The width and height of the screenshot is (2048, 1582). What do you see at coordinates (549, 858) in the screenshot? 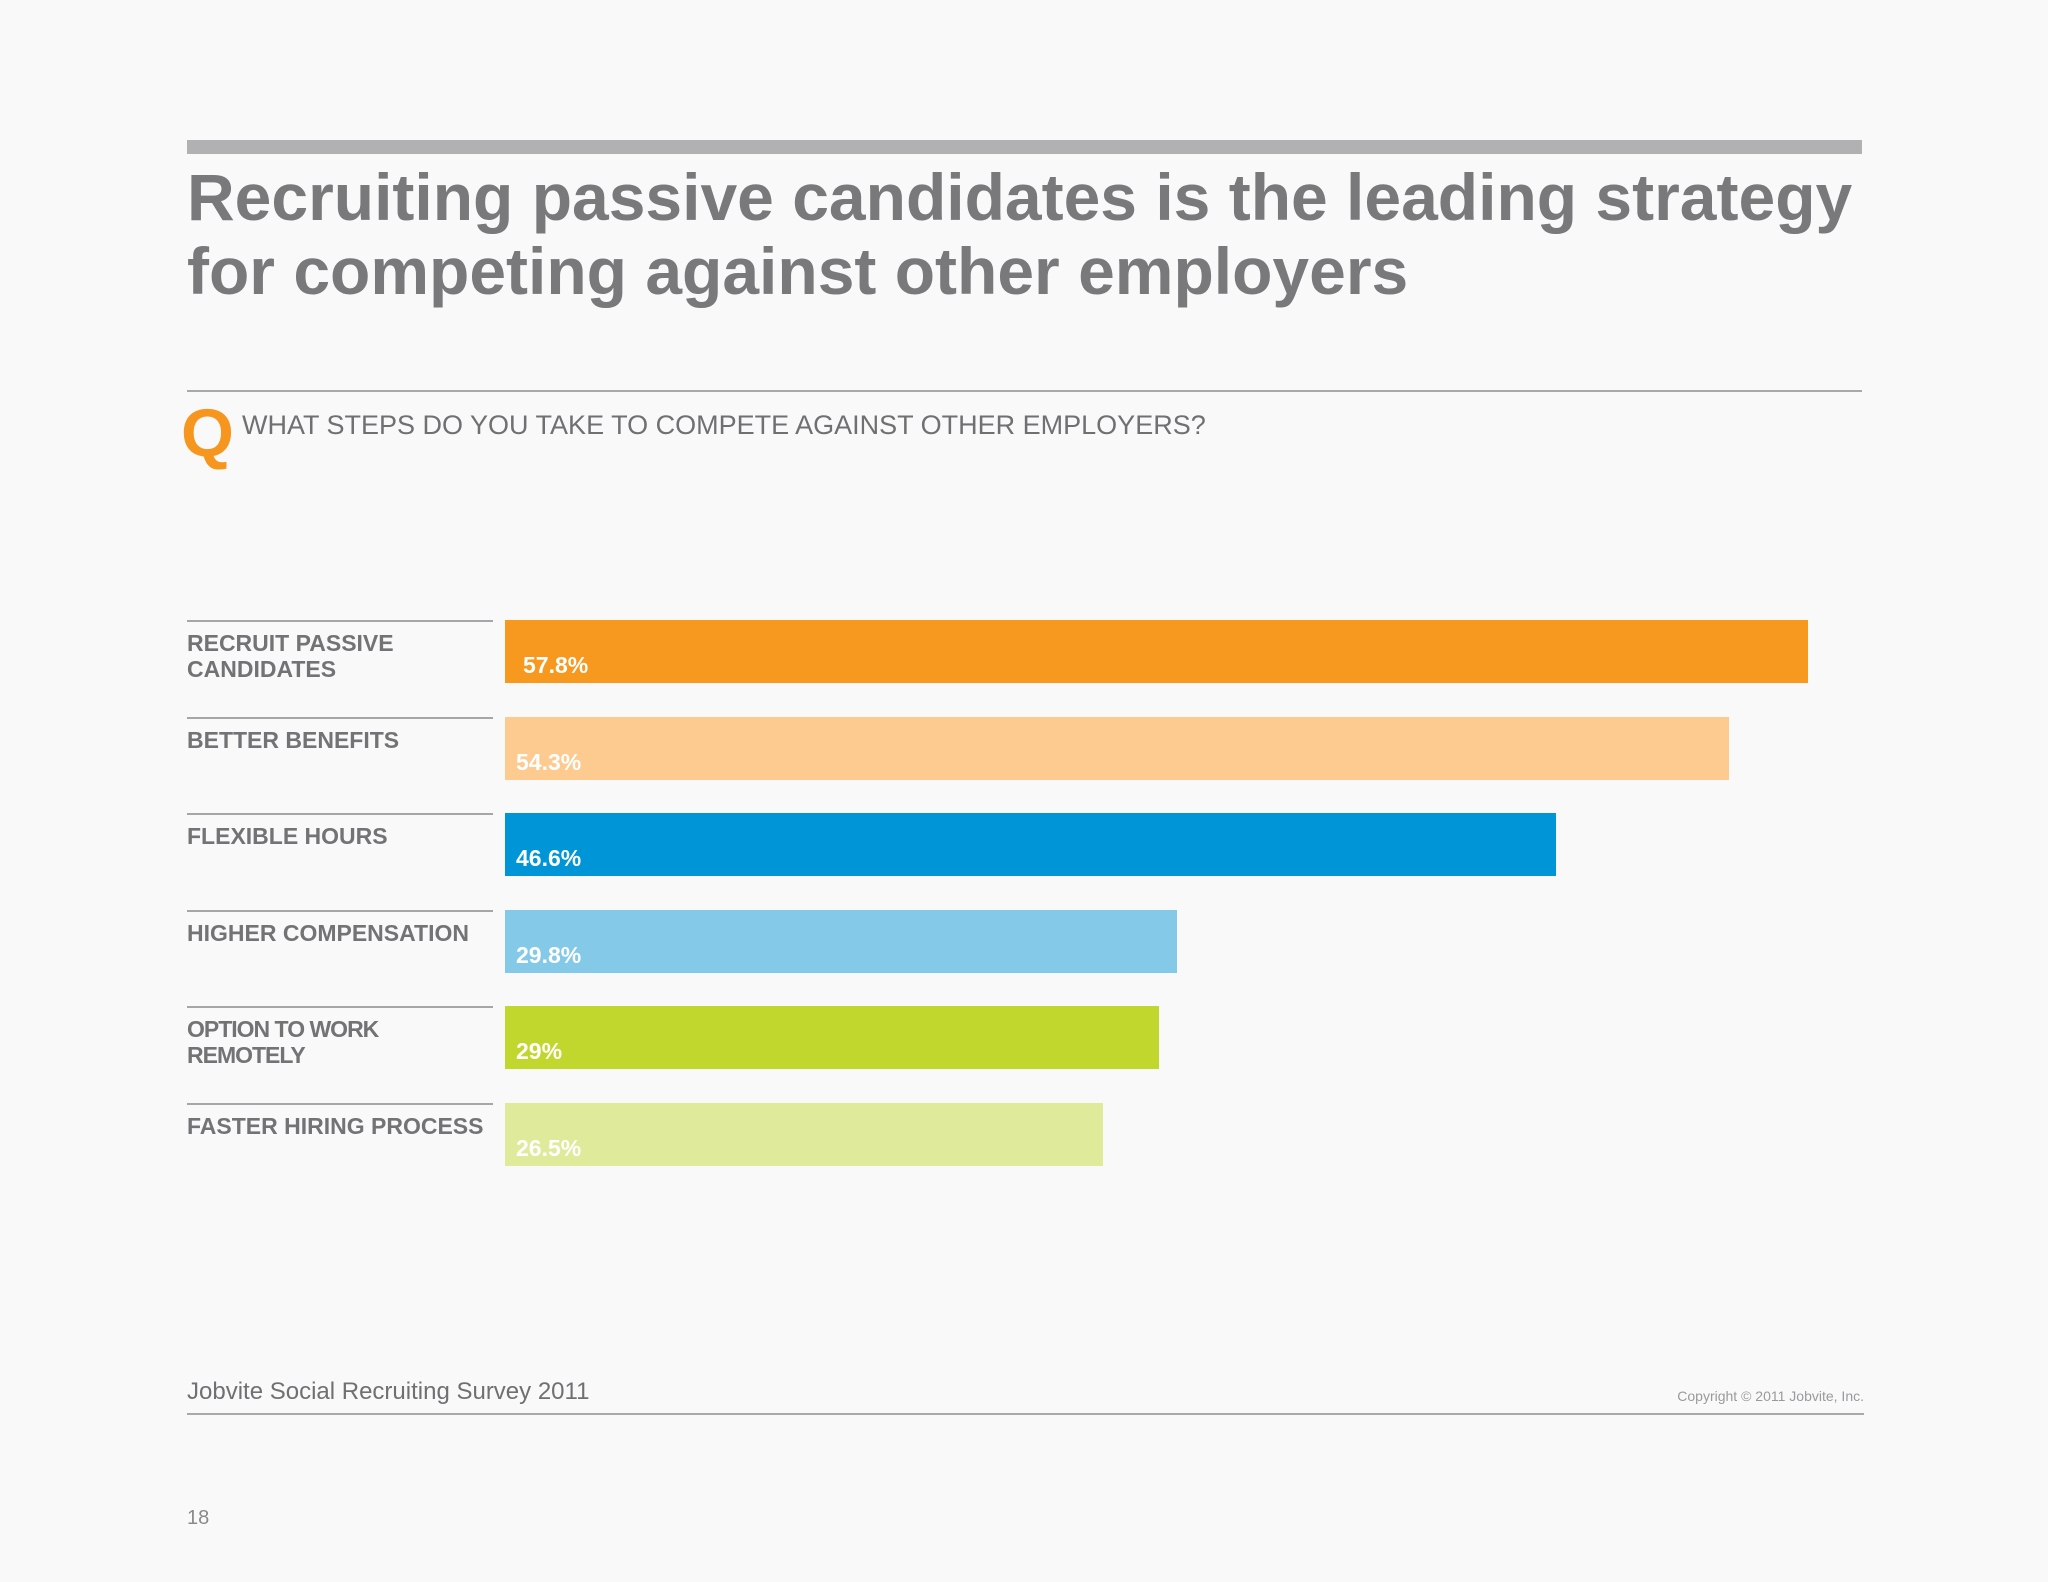
I see `bar-value-label: 46.6%` at bounding box center [549, 858].